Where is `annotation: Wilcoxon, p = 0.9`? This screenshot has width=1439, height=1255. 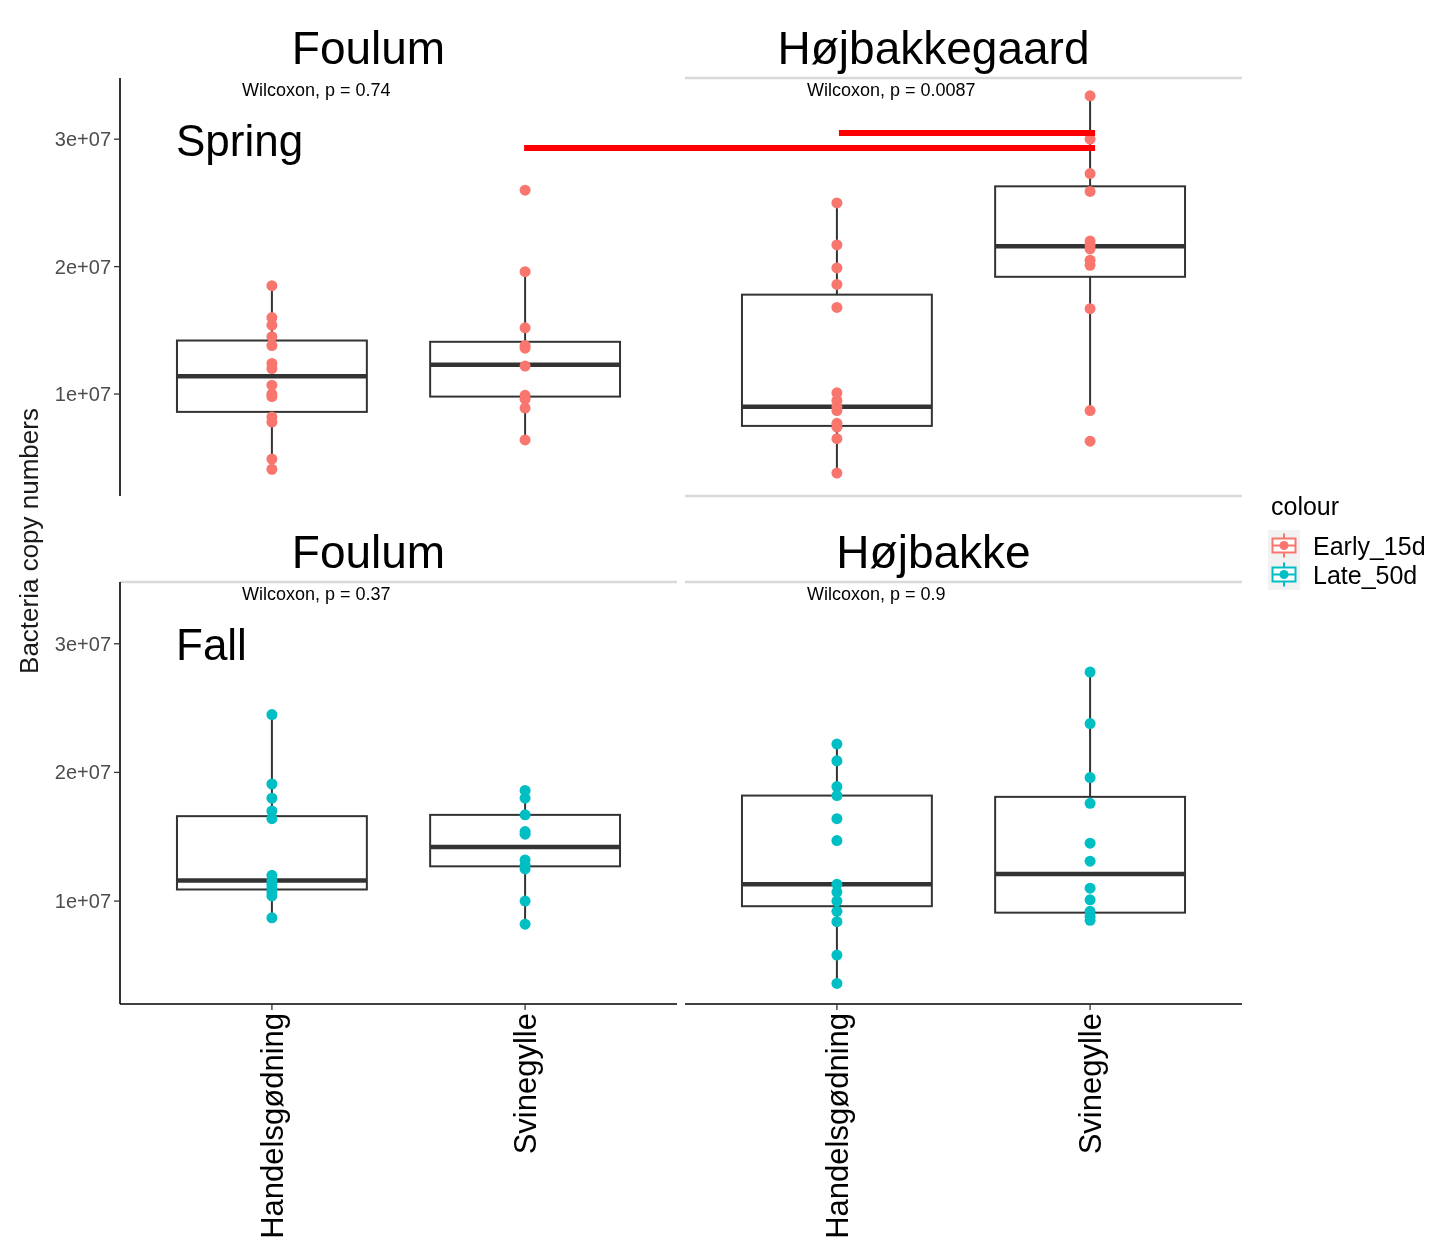 annotation: Wilcoxon, p = 0.9 is located at coordinates (876, 594).